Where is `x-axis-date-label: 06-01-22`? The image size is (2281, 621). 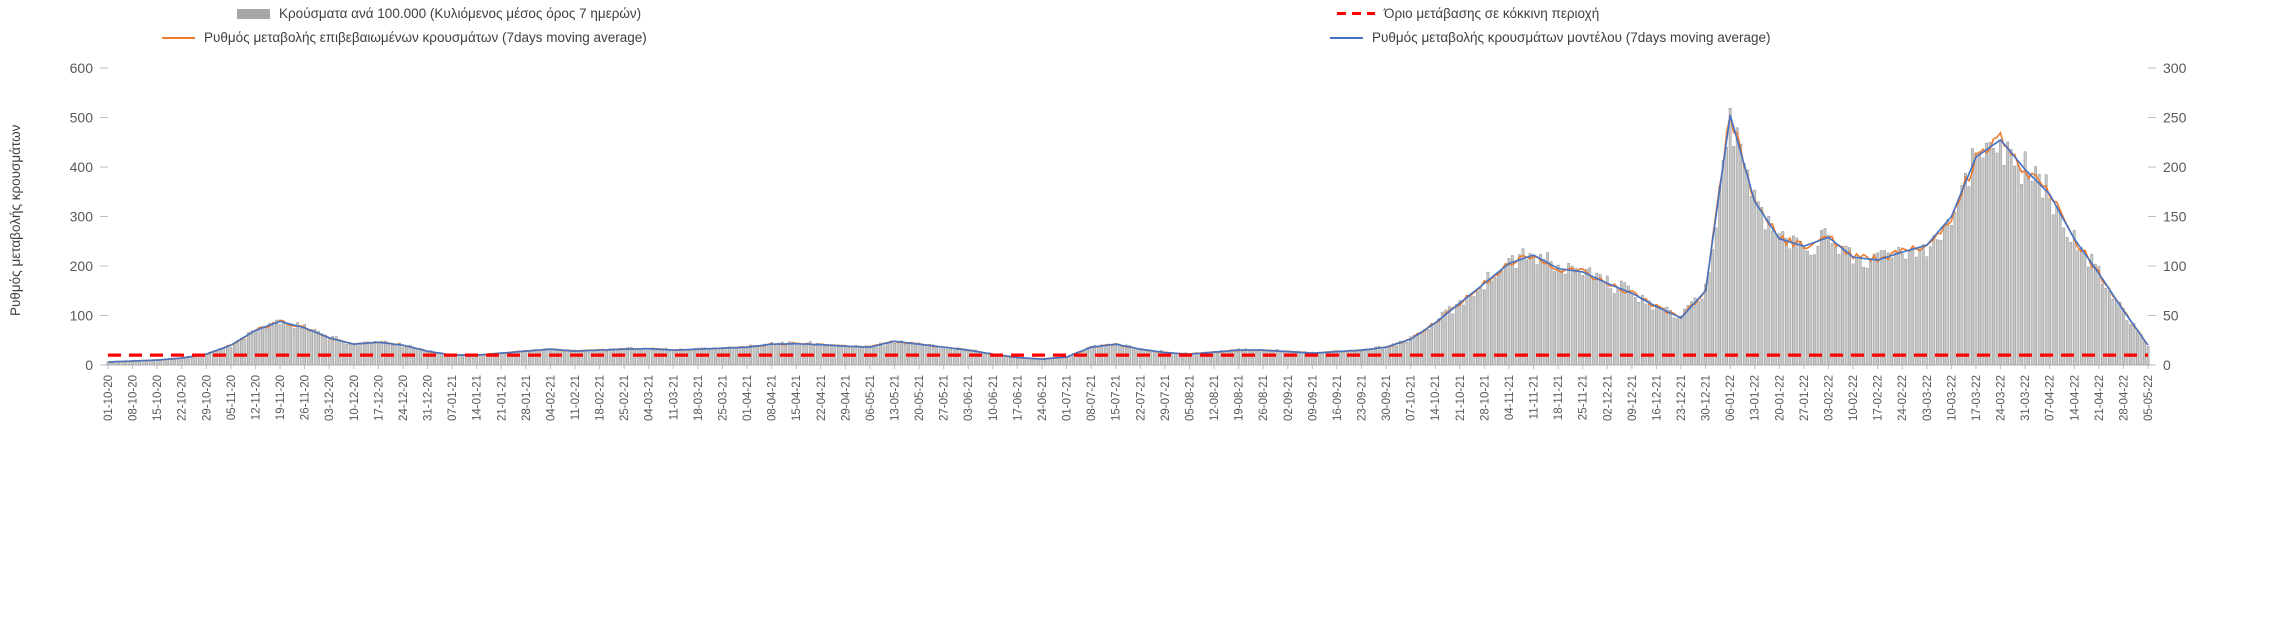 x-axis-date-label: 06-01-22 is located at coordinates (1731, 398).